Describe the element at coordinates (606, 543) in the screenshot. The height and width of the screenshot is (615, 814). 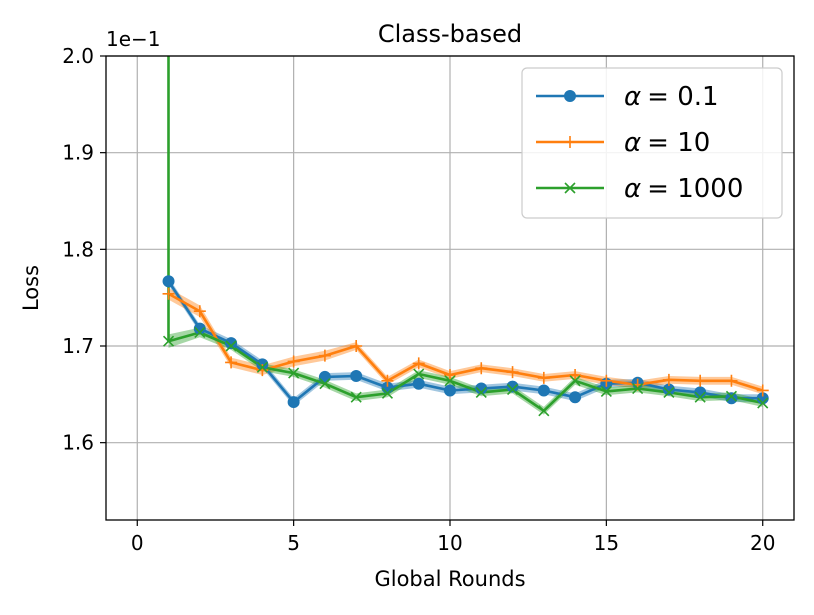
I see `x-tick-label: 15` at that location.